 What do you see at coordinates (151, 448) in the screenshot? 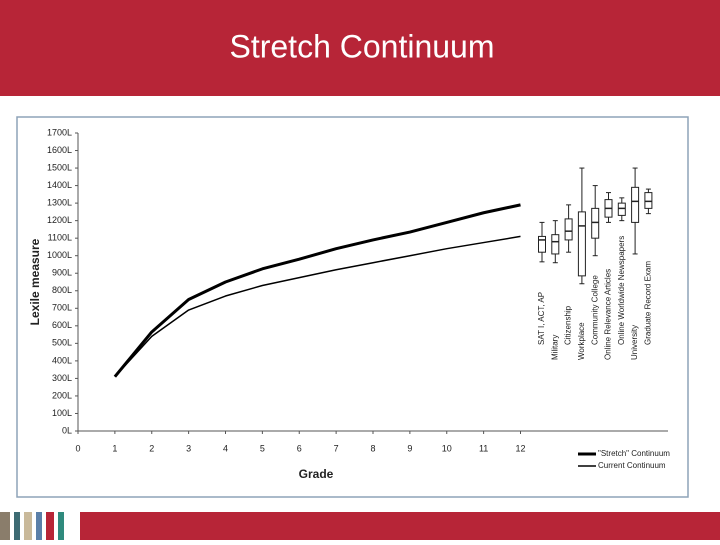
I see `x-tick-label: 2` at bounding box center [151, 448].